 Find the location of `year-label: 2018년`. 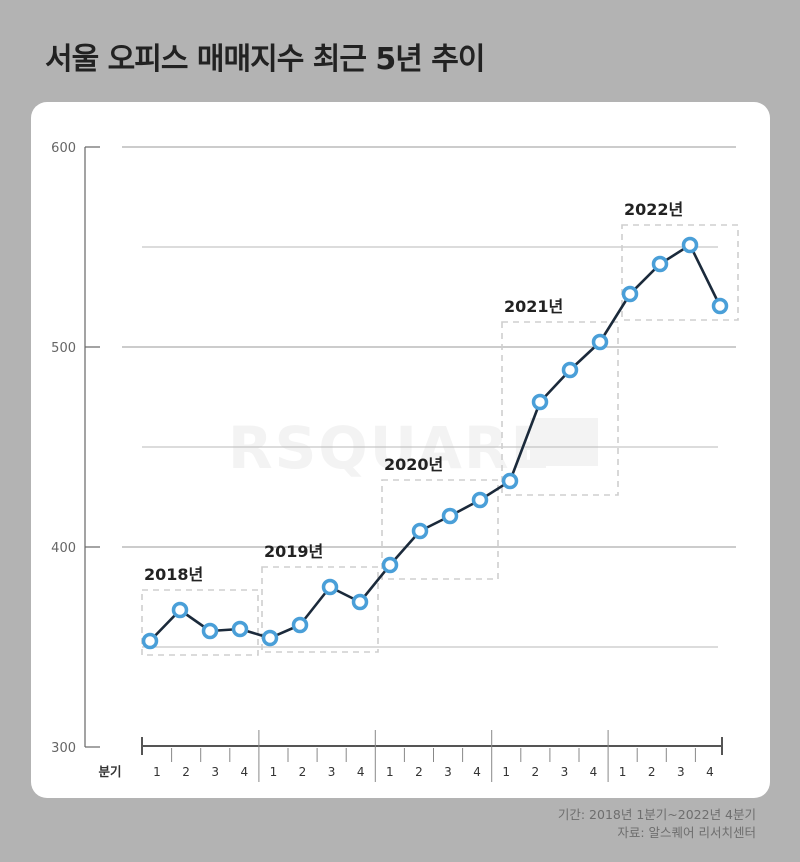

year-label: 2018년 is located at coordinates (173, 574).